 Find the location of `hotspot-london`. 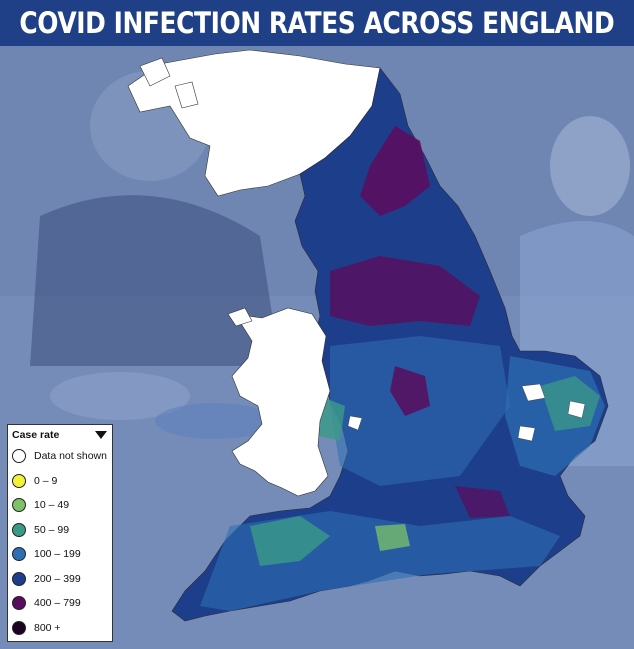

hotspot-london is located at coordinates (482, 502).